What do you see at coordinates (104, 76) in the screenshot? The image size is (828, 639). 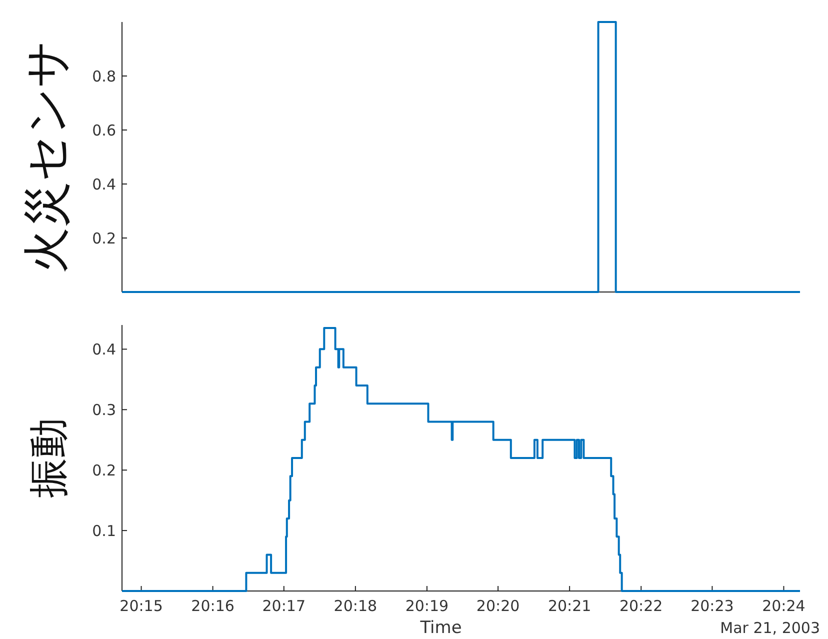 I see `y-tick-label: 0.8` at bounding box center [104, 76].